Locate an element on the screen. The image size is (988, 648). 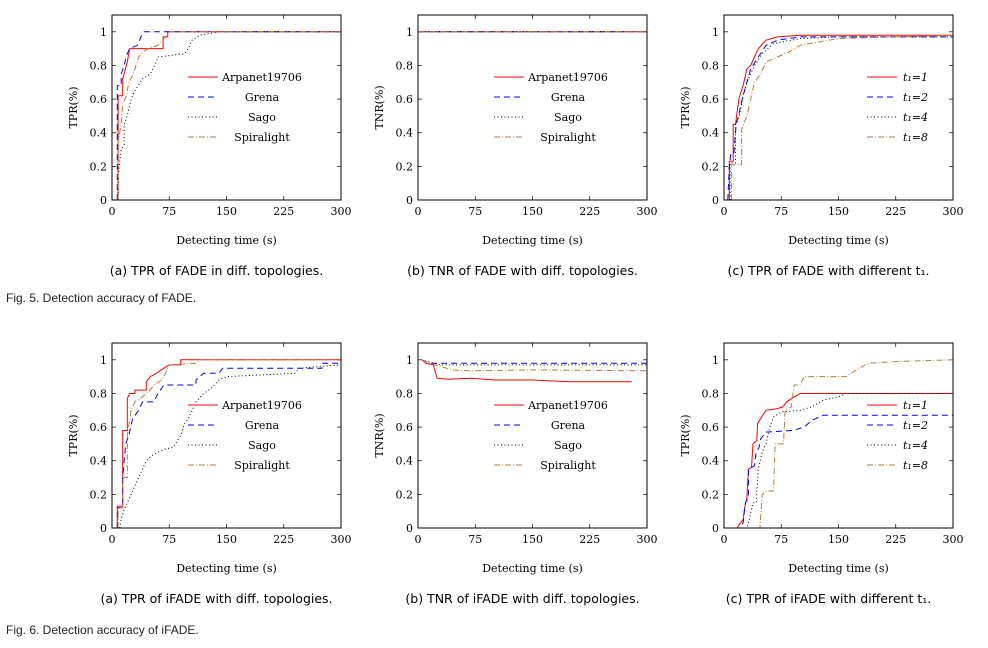
figure-5-caption: Fig. 5. Detection accuracy of FADE. is located at coordinates (101, 298).